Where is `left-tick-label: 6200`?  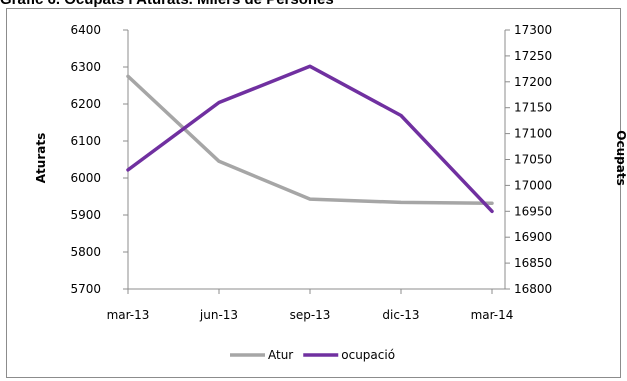
left-tick-label: 6200 is located at coordinates (85, 104).